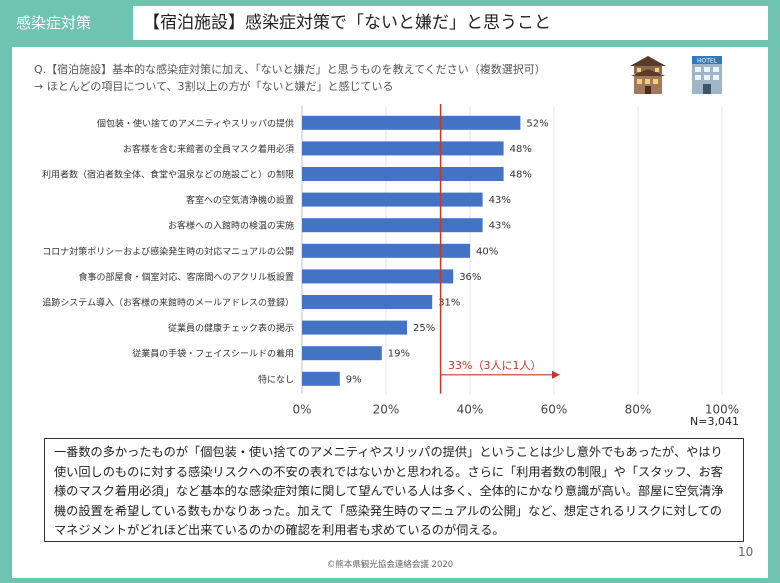 This screenshot has height=583, width=780. Describe the element at coordinates (722, 410) in the screenshot. I see `x-tick-label: 100%` at that location.